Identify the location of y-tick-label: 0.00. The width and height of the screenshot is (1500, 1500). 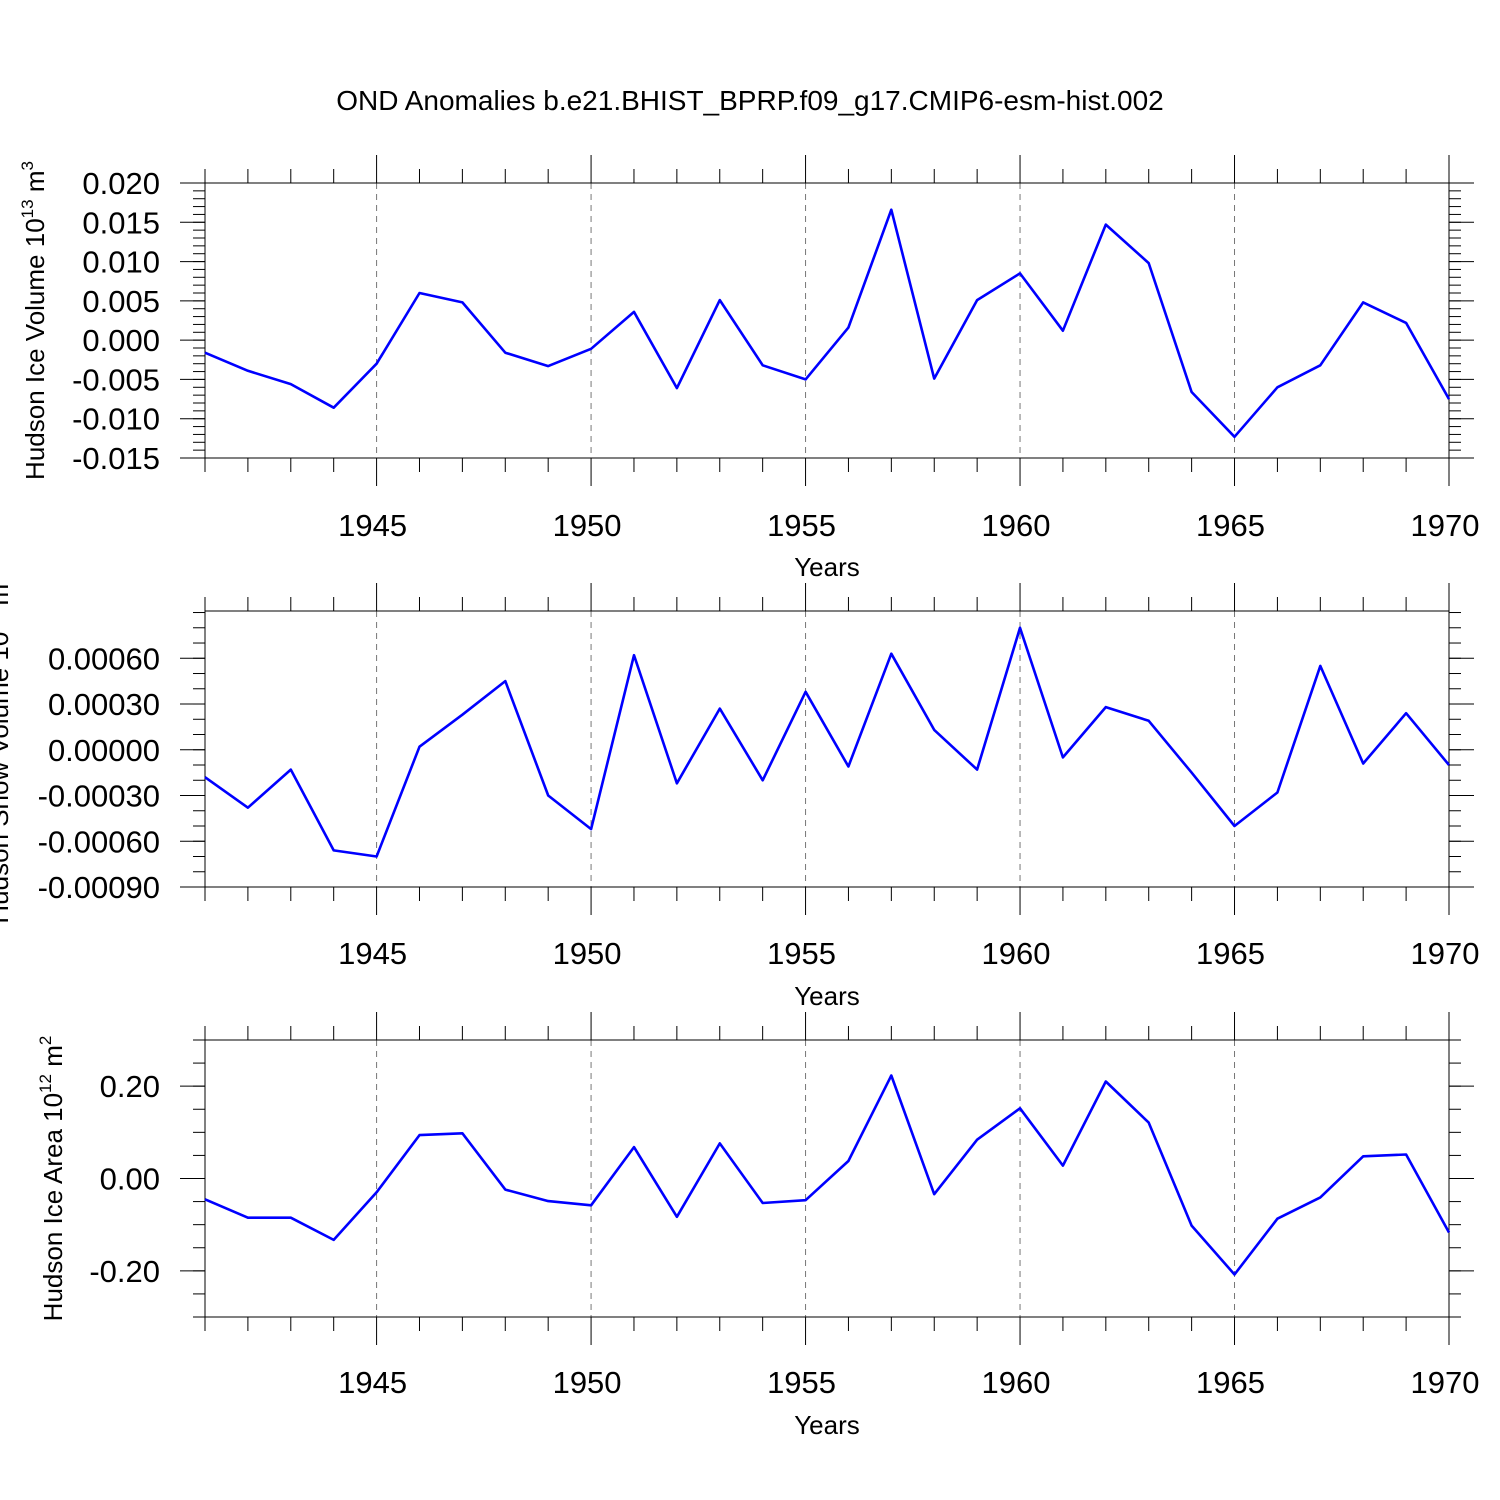
(130, 1179).